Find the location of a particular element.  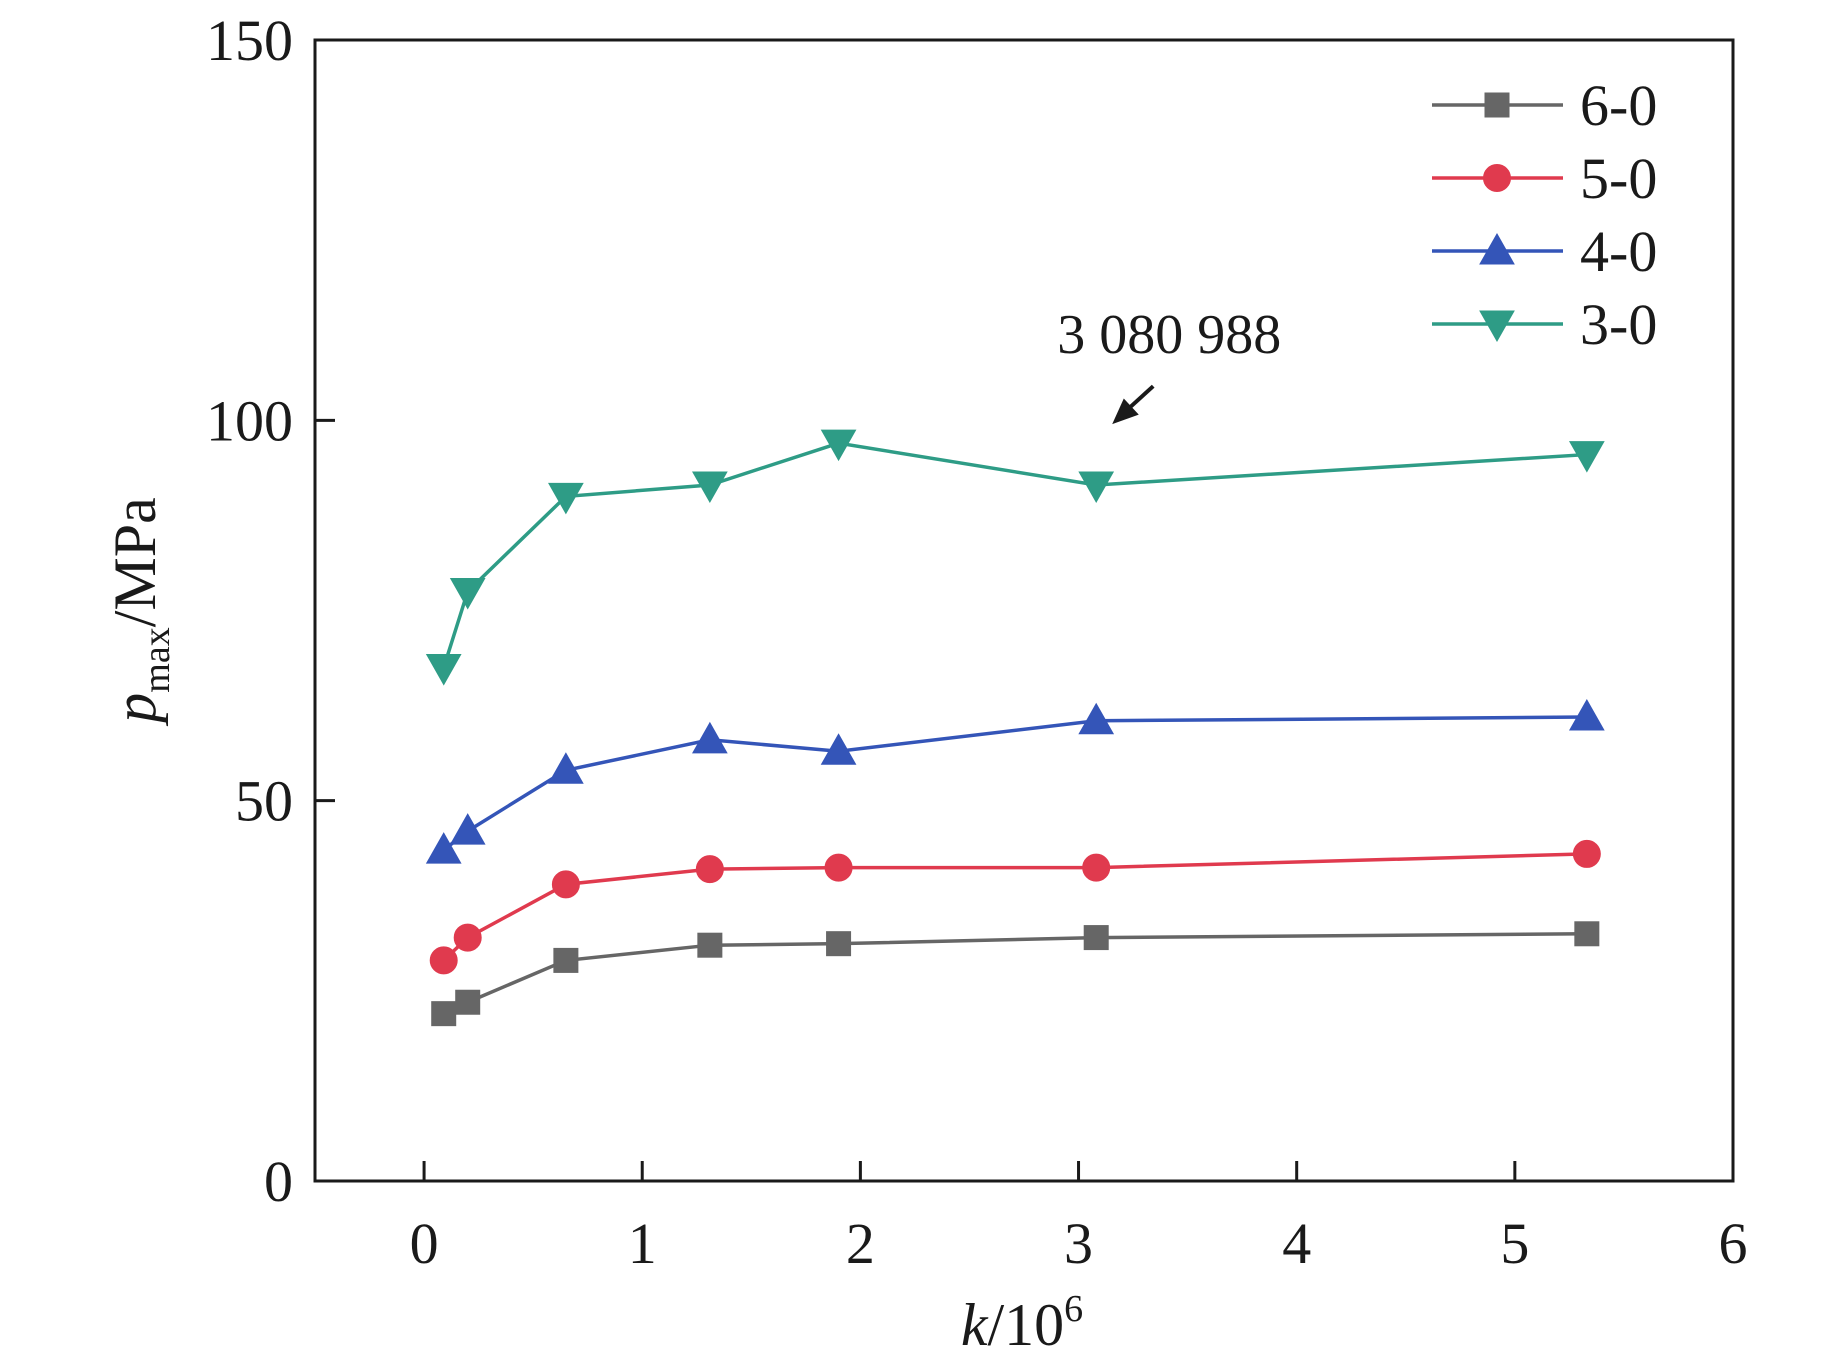

y-tick-label: 100 is located at coordinates (249, 420).